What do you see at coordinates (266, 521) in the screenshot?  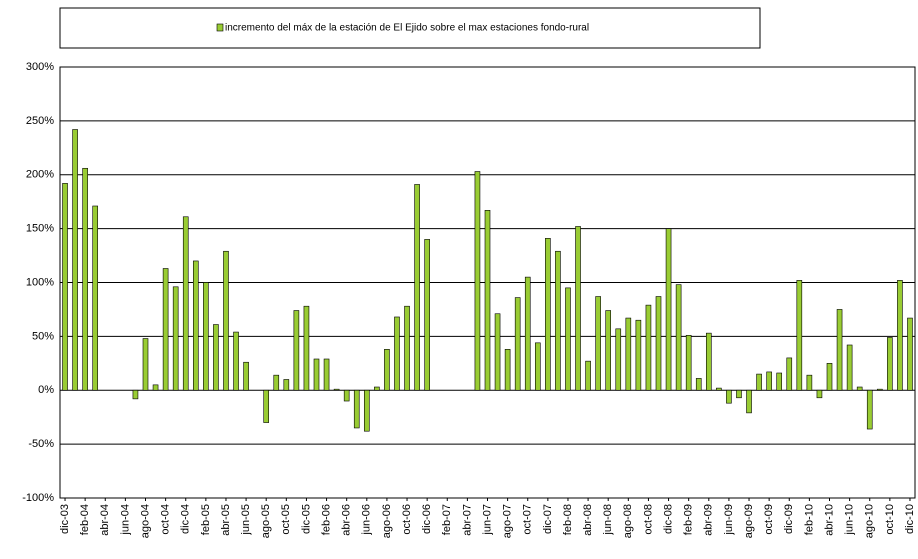 I see `x-tick-label: ago-05` at bounding box center [266, 521].